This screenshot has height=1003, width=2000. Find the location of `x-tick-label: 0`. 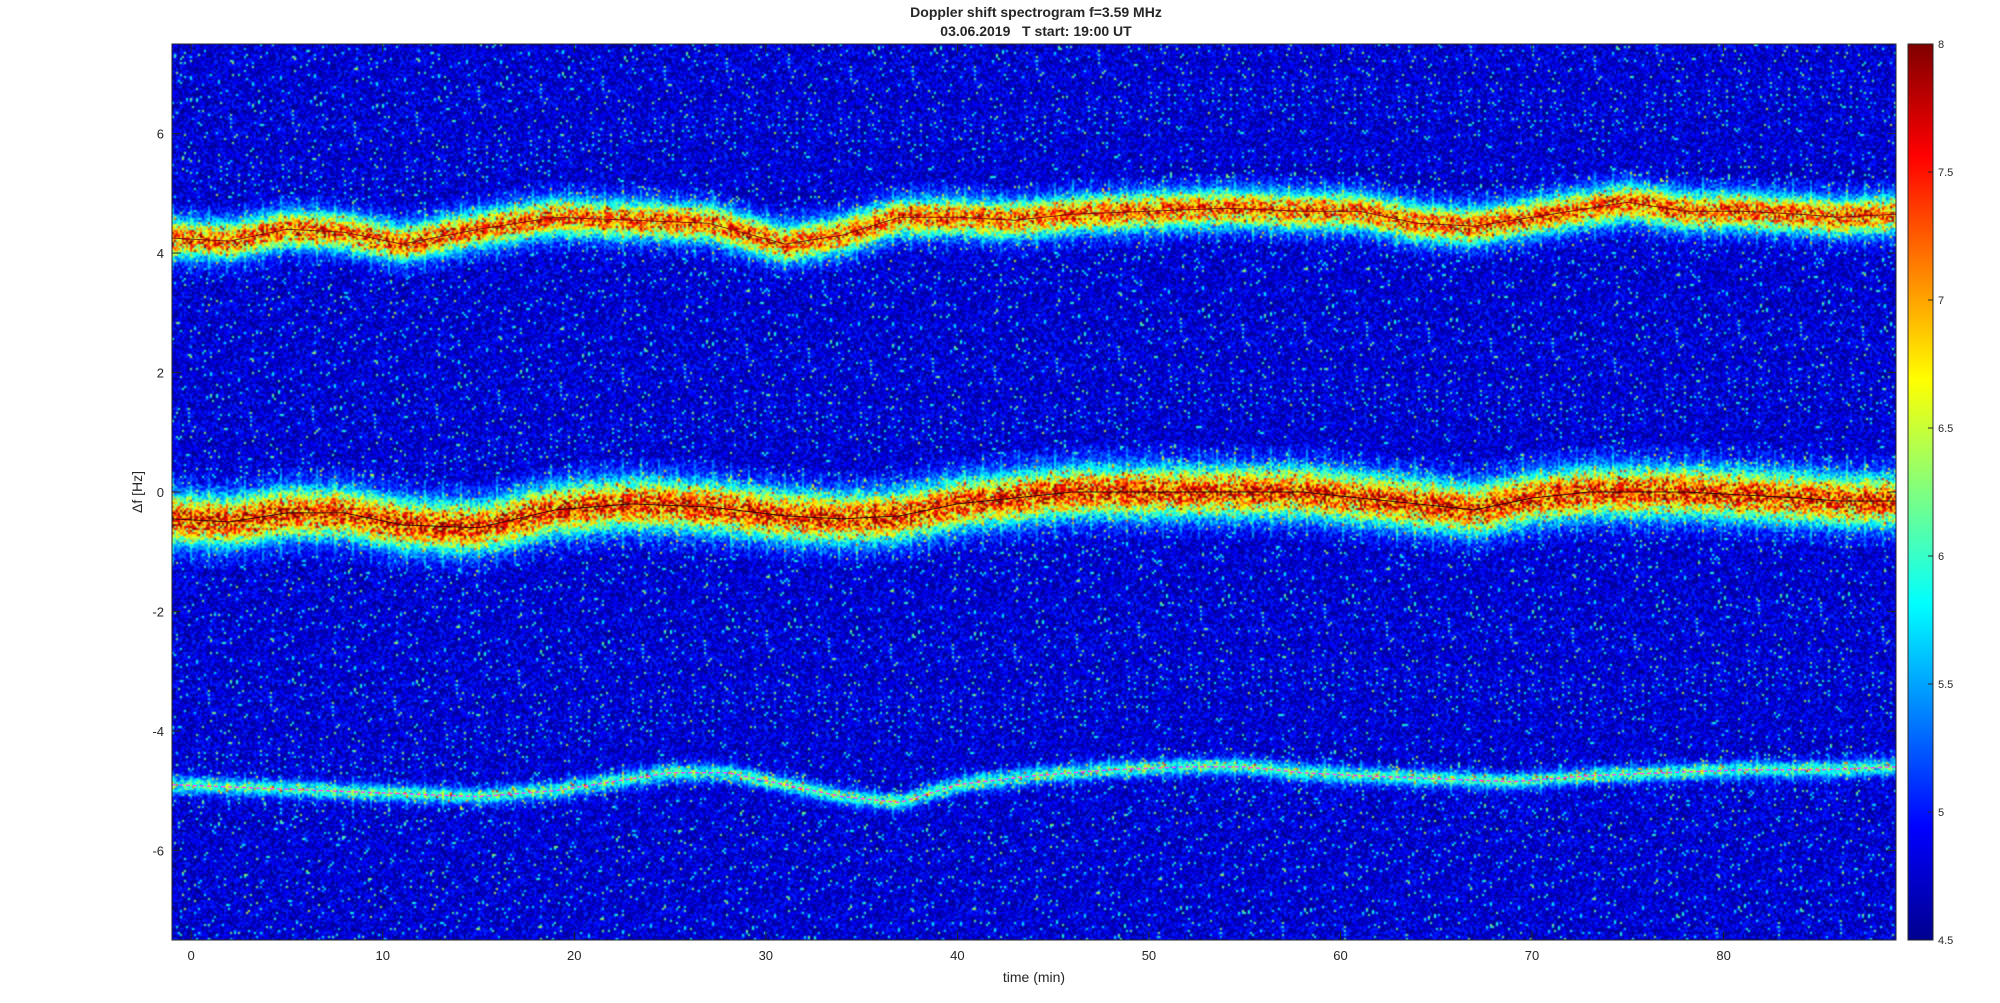

x-tick-label: 0 is located at coordinates (191, 955).